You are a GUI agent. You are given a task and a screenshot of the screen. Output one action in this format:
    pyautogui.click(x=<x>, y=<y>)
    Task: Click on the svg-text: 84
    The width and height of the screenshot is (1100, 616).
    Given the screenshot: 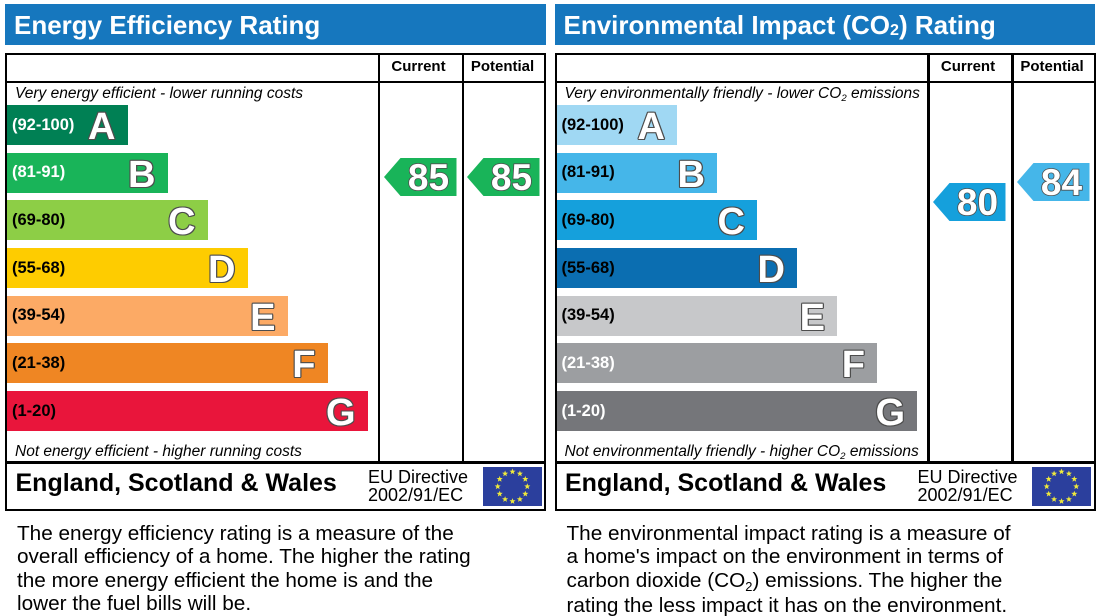 What is the action you would take?
    pyautogui.click(x=1062, y=182)
    